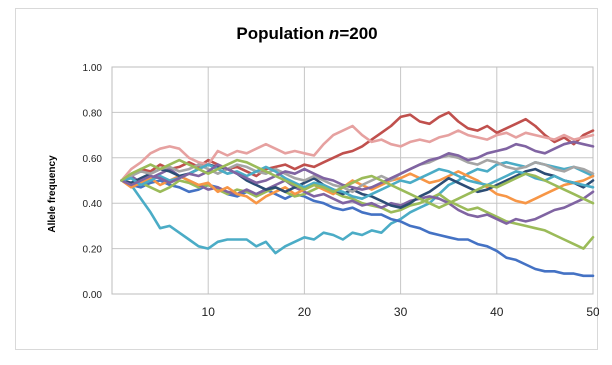 The height and width of the screenshot is (365, 612). I want to click on y-tick-label: 0.00, so click(93, 295).